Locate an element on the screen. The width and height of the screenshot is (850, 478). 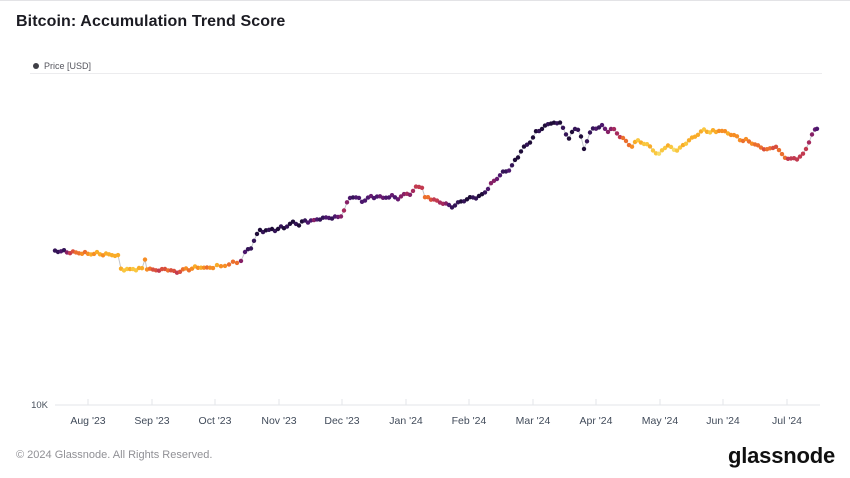
x-axis-tick-label: Oct '23 is located at coordinates (215, 421).